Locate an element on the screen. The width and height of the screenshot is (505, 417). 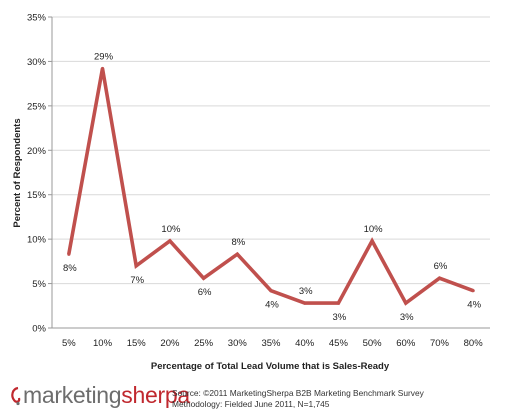
x-axis-ticks: 5% 10% 15% 20% 25% 30% 35% 40% 45% 50% 60% 70% 80% is located at coordinates (271, 338).